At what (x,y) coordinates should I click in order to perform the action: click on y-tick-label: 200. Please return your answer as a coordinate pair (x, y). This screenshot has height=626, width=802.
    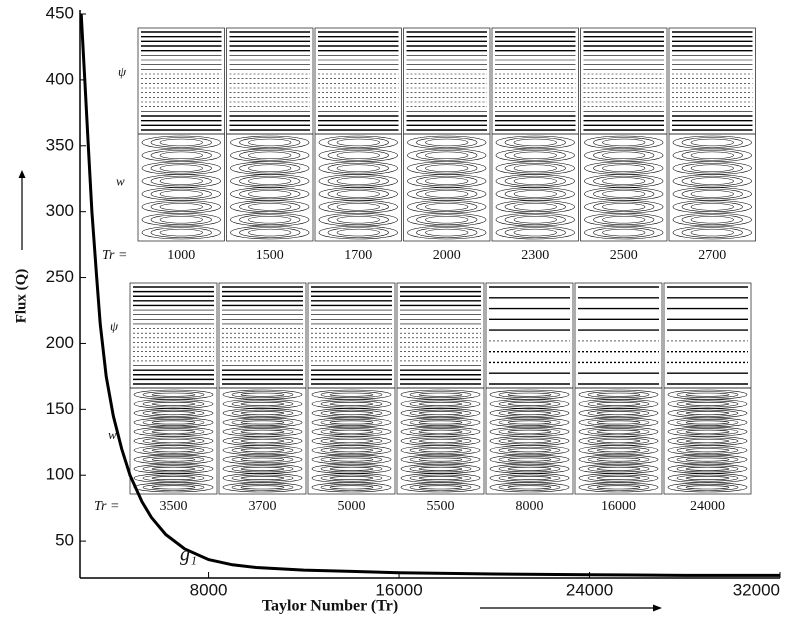
    Looking at the image, I should click on (60, 342).